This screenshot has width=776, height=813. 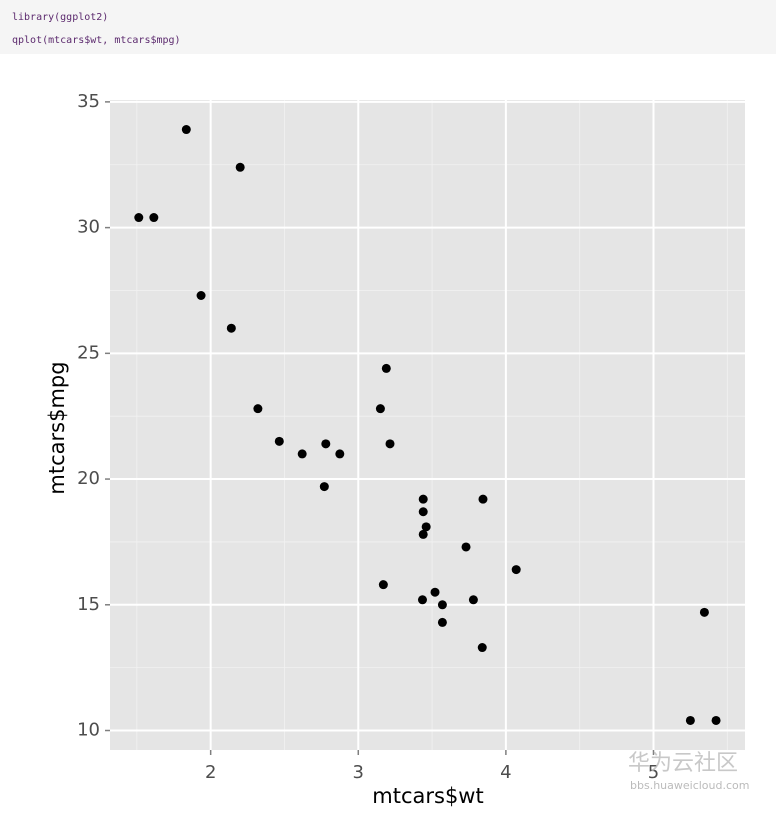 I want to click on code-line: library(ggplot2), so click(x=60, y=17).